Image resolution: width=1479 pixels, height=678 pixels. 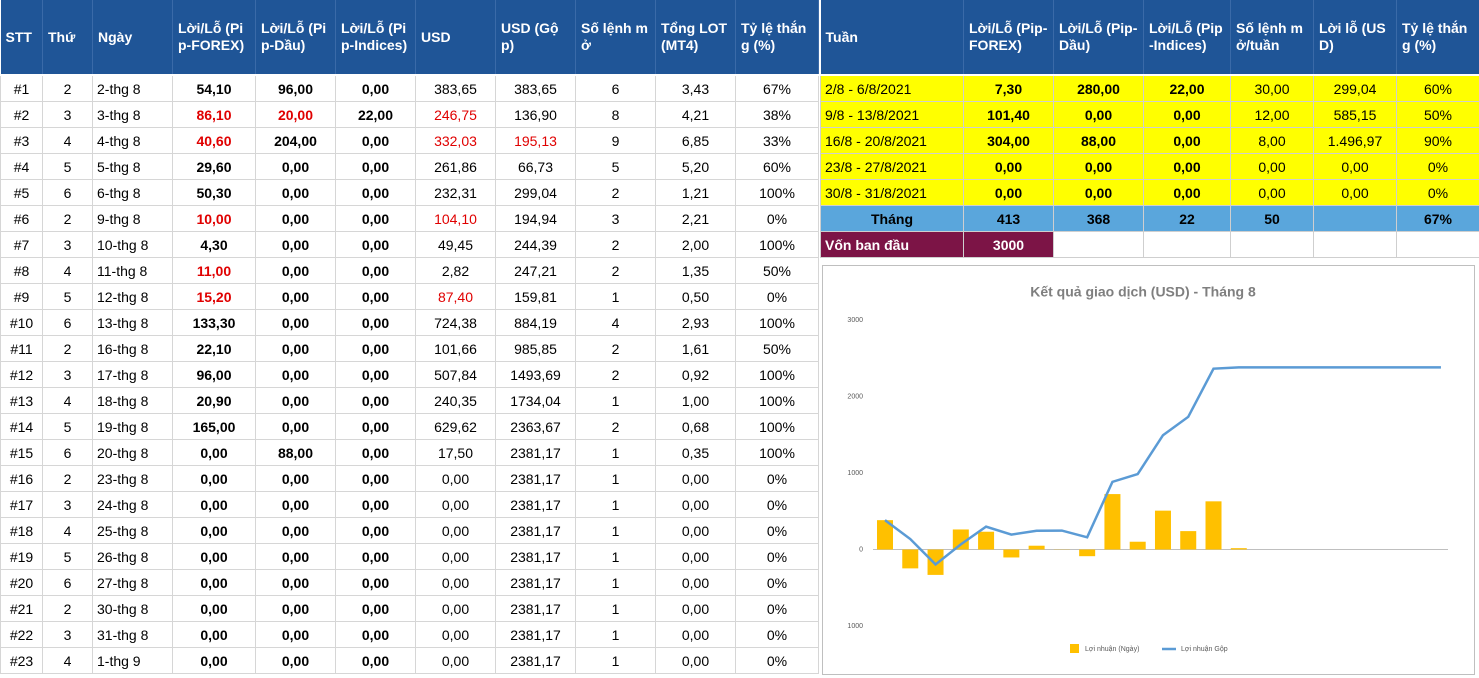 What do you see at coordinates (214, 270) in the screenshot?
I see `cell: 11,00` at bounding box center [214, 270].